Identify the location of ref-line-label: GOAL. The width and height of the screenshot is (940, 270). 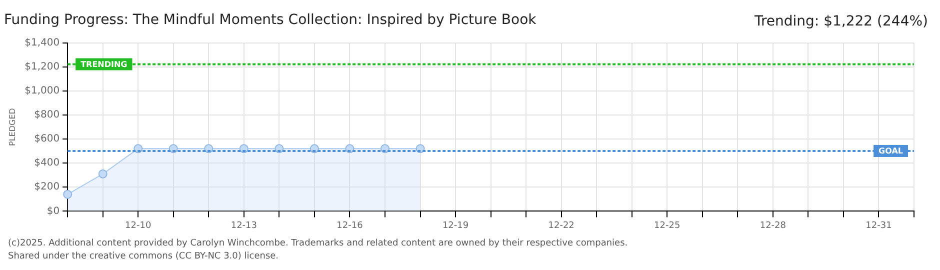
(891, 151).